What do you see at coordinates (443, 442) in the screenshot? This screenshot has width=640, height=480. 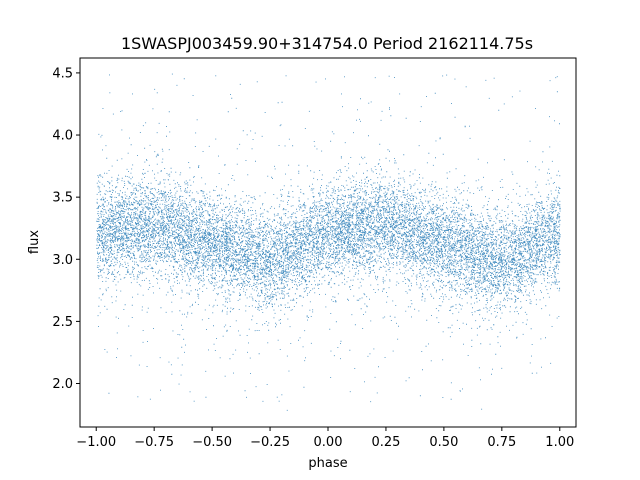 I see `x-tick-label: 0.50` at bounding box center [443, 442].